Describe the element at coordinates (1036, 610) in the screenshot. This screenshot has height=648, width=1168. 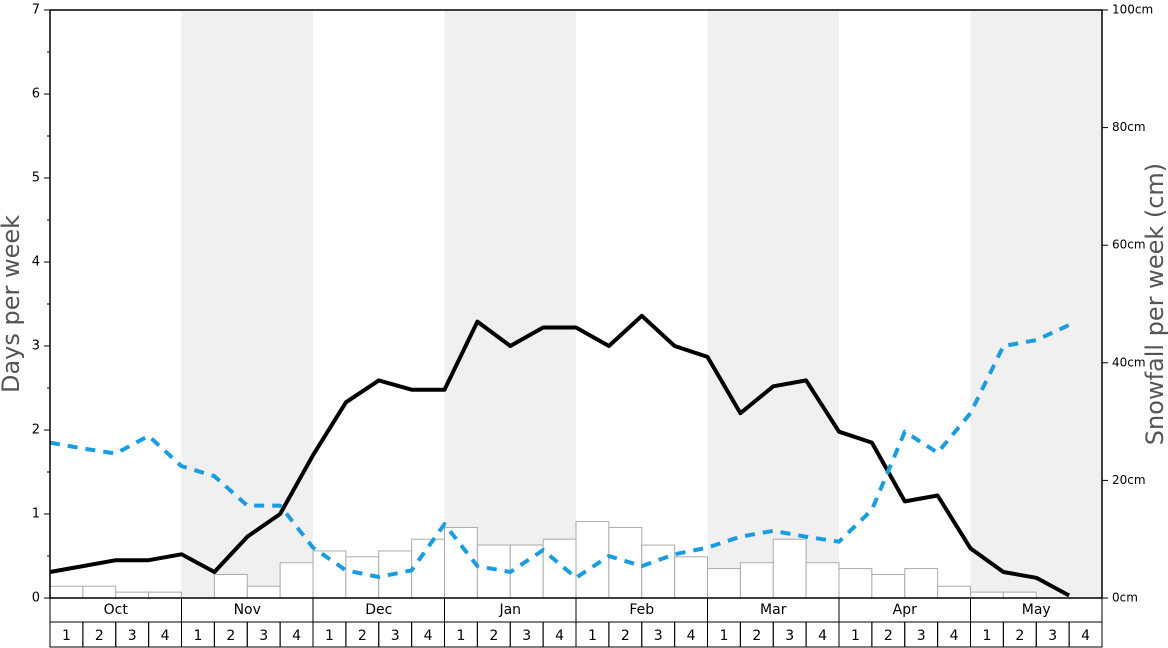
I see `month-label: May` at that location.